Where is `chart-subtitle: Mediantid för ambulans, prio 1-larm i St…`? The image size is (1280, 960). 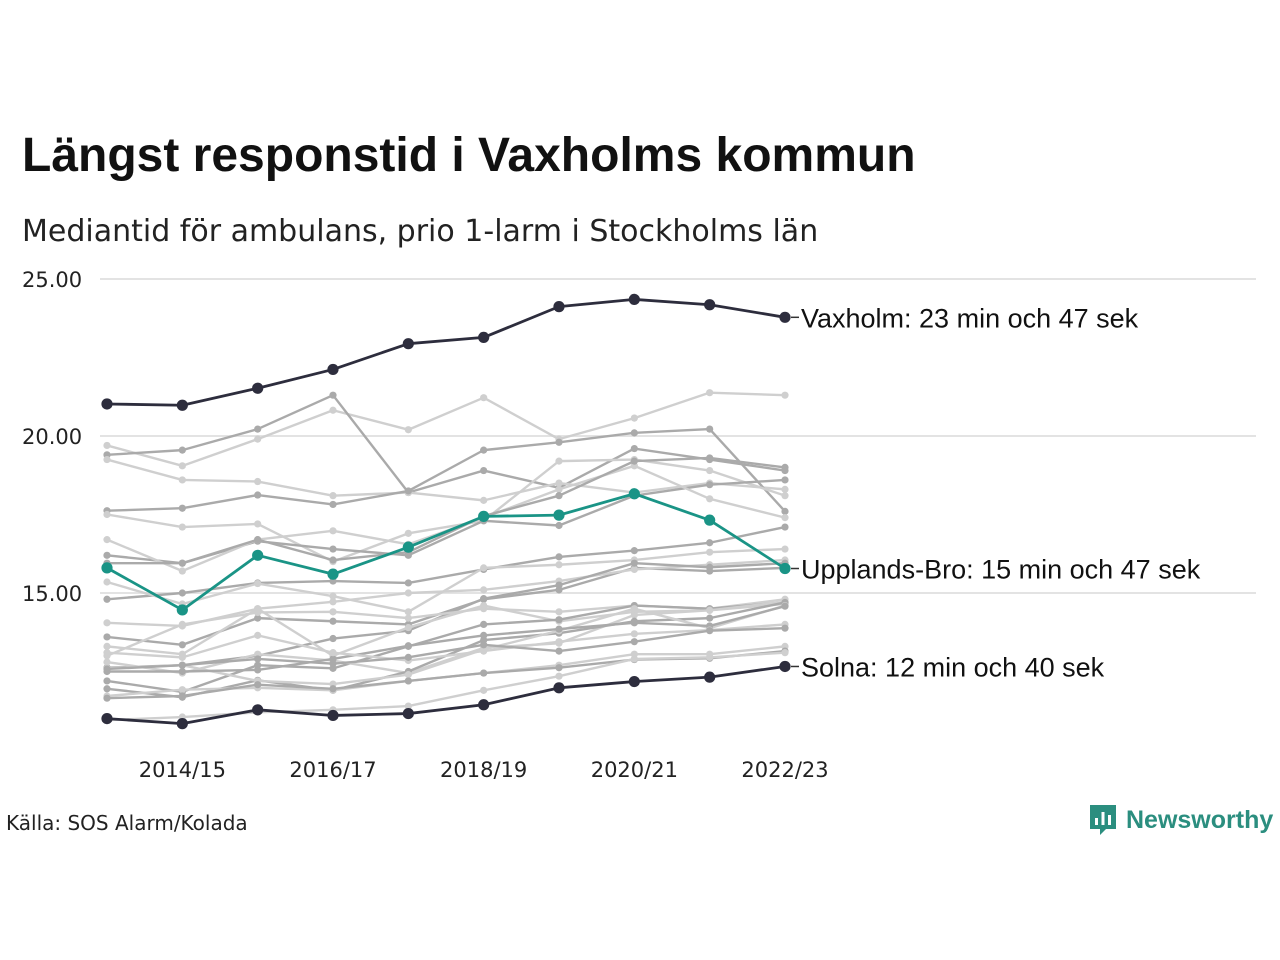
chart-subtitle: Mediantid för ambulans, prio 1-larm i St… is located at coordinates (420, 231).